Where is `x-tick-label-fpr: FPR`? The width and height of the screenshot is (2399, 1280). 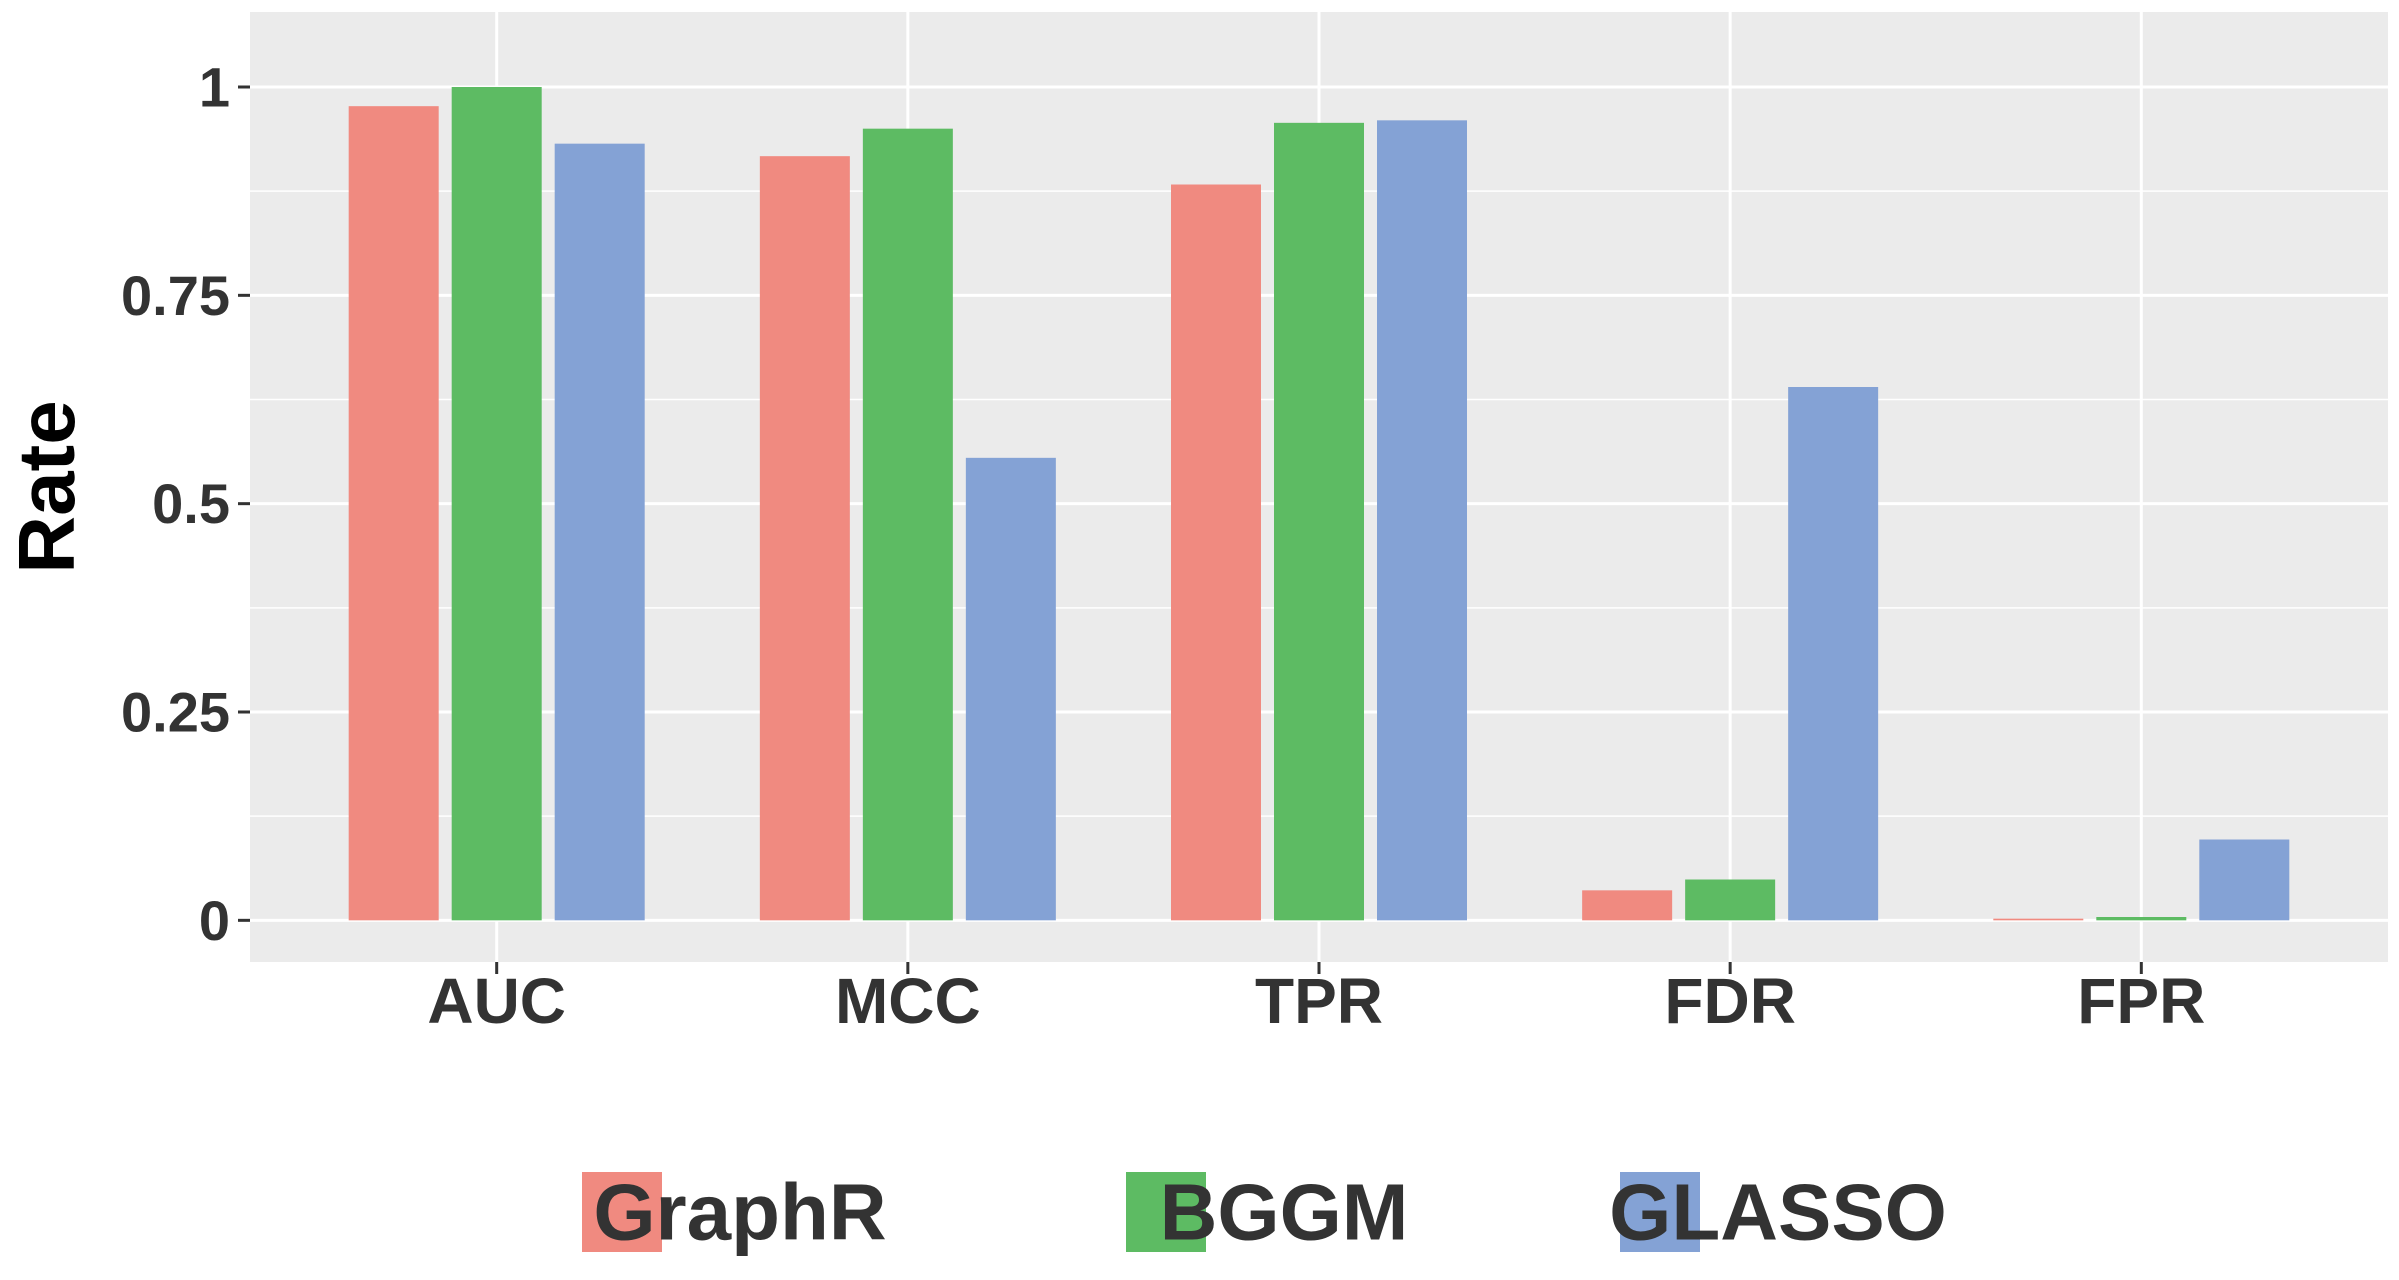
x-tick-label-fpr: FPR is located at coordinates (2141, 1001).